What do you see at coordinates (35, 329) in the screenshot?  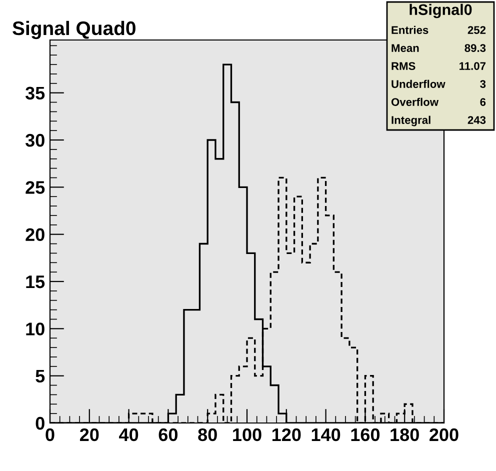 I see `y-tick-label: 10` at bounding box center [35, 329].